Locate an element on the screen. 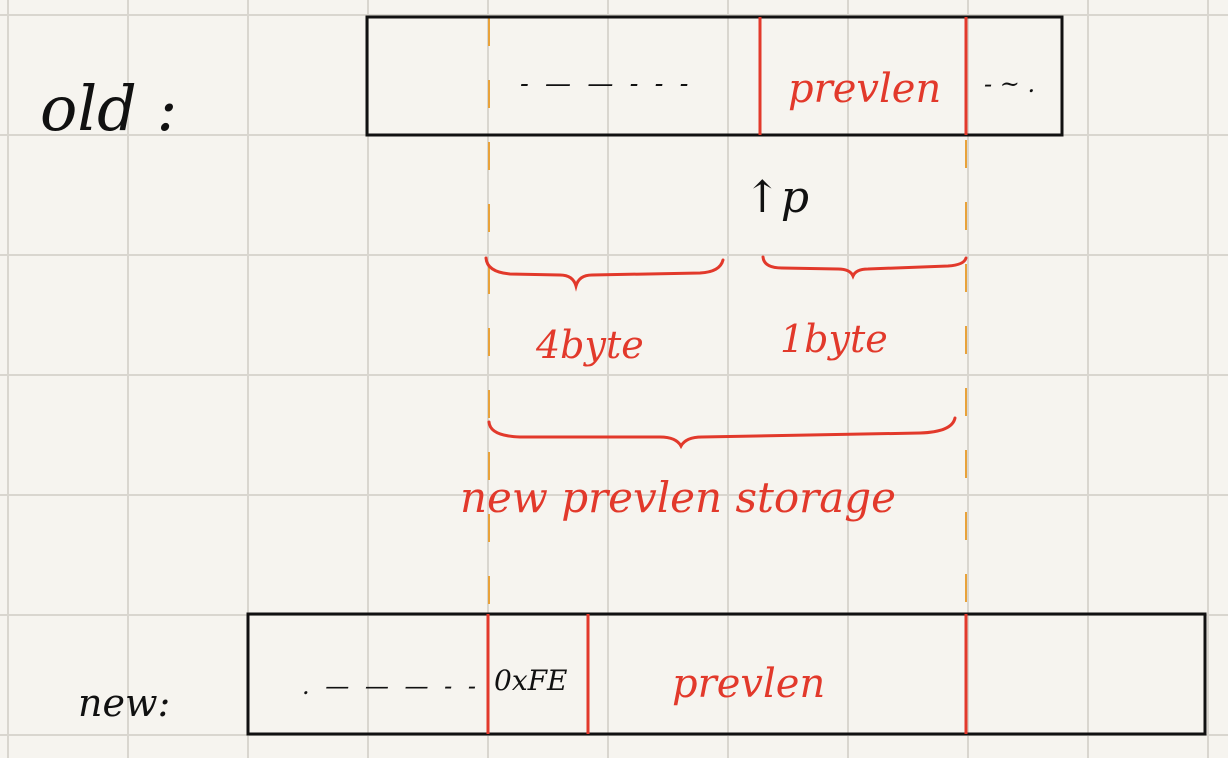 The image size is (1228, 758). old-label: old : is located at coordinates (108, 108).